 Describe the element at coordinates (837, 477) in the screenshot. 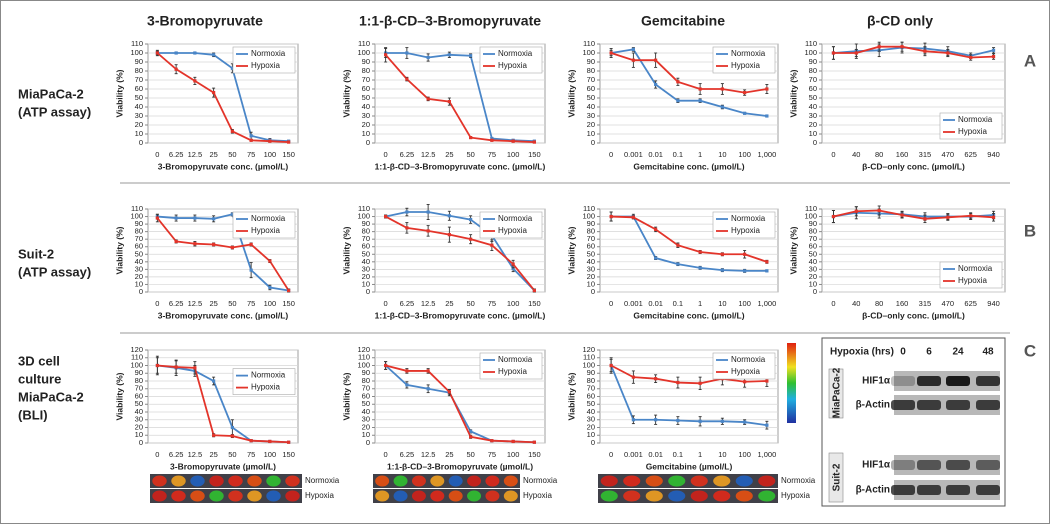

I see `cell-line-label: Suit-2` at that location.